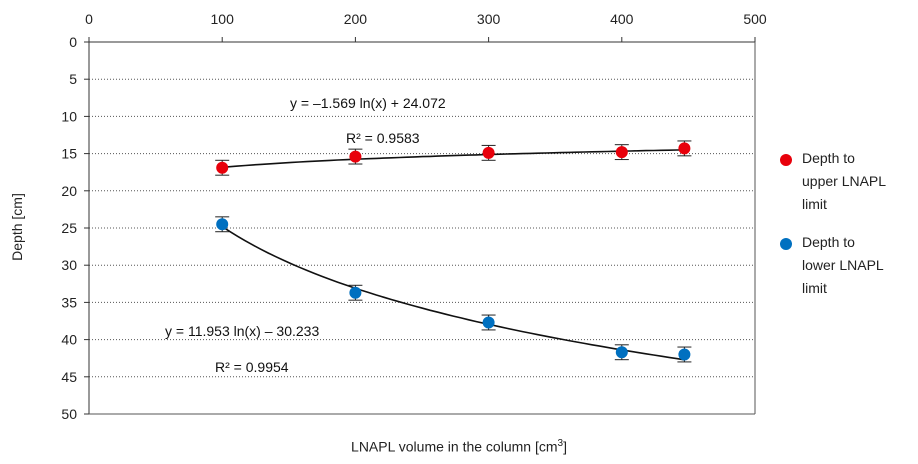 The image size is (918, 464). I want to click on legend-label-lower: Depth to lower LNAPL limit, so click(843, 265).